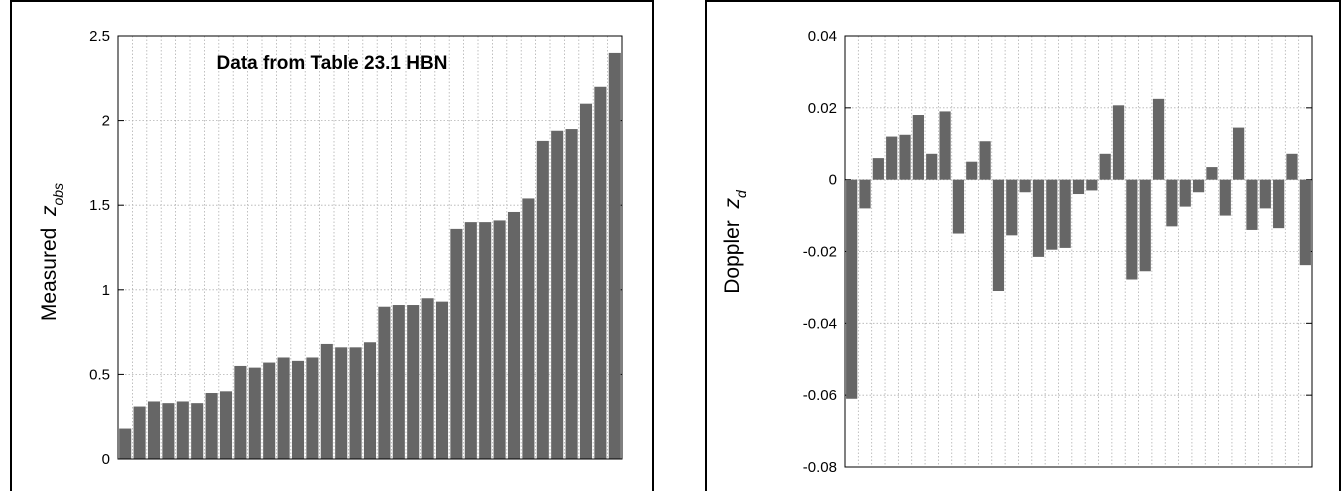 The image size is (1341, 493). Describe the element at coordinates (99, 374) in the screenshot. I see `y-tick-label: 0.5` at that location.